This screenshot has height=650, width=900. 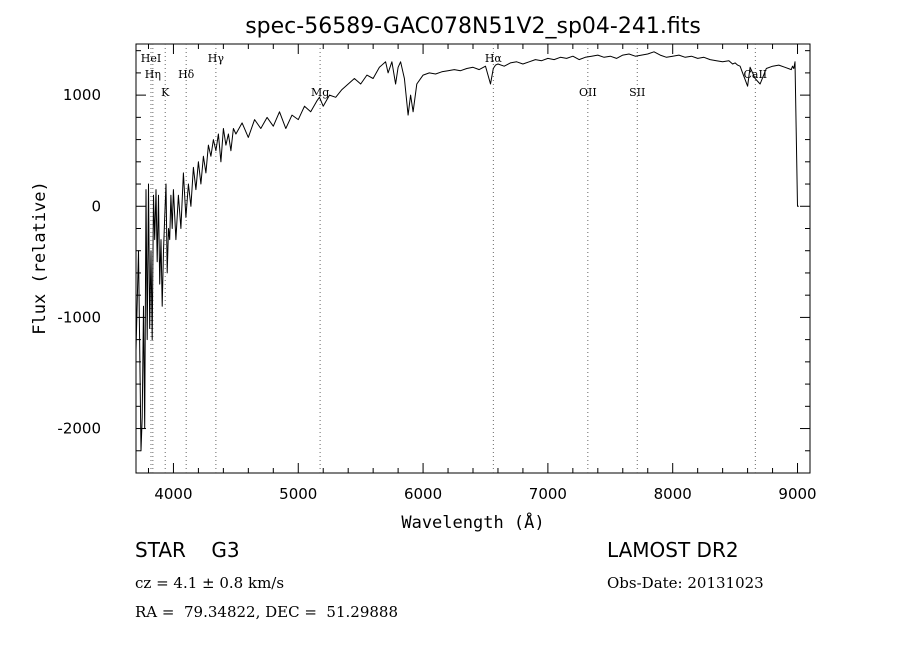 What do you see at coordinates (267, 612) in the screenshot?
I see `ra-dec-coordinates: RA = 79.34822, DEC = 51.29888` at bounding box center [267, 612].